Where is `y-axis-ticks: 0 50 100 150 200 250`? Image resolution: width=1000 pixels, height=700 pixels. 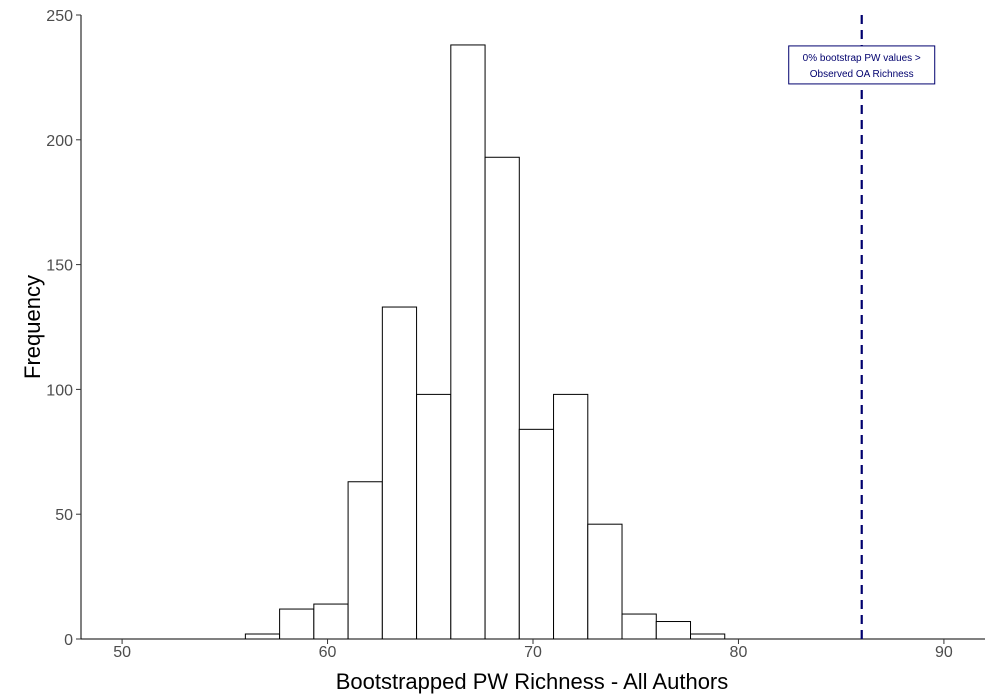
y-axis-ticks: 0 50 100 150 200 250 is located at coordinates (63, 328).